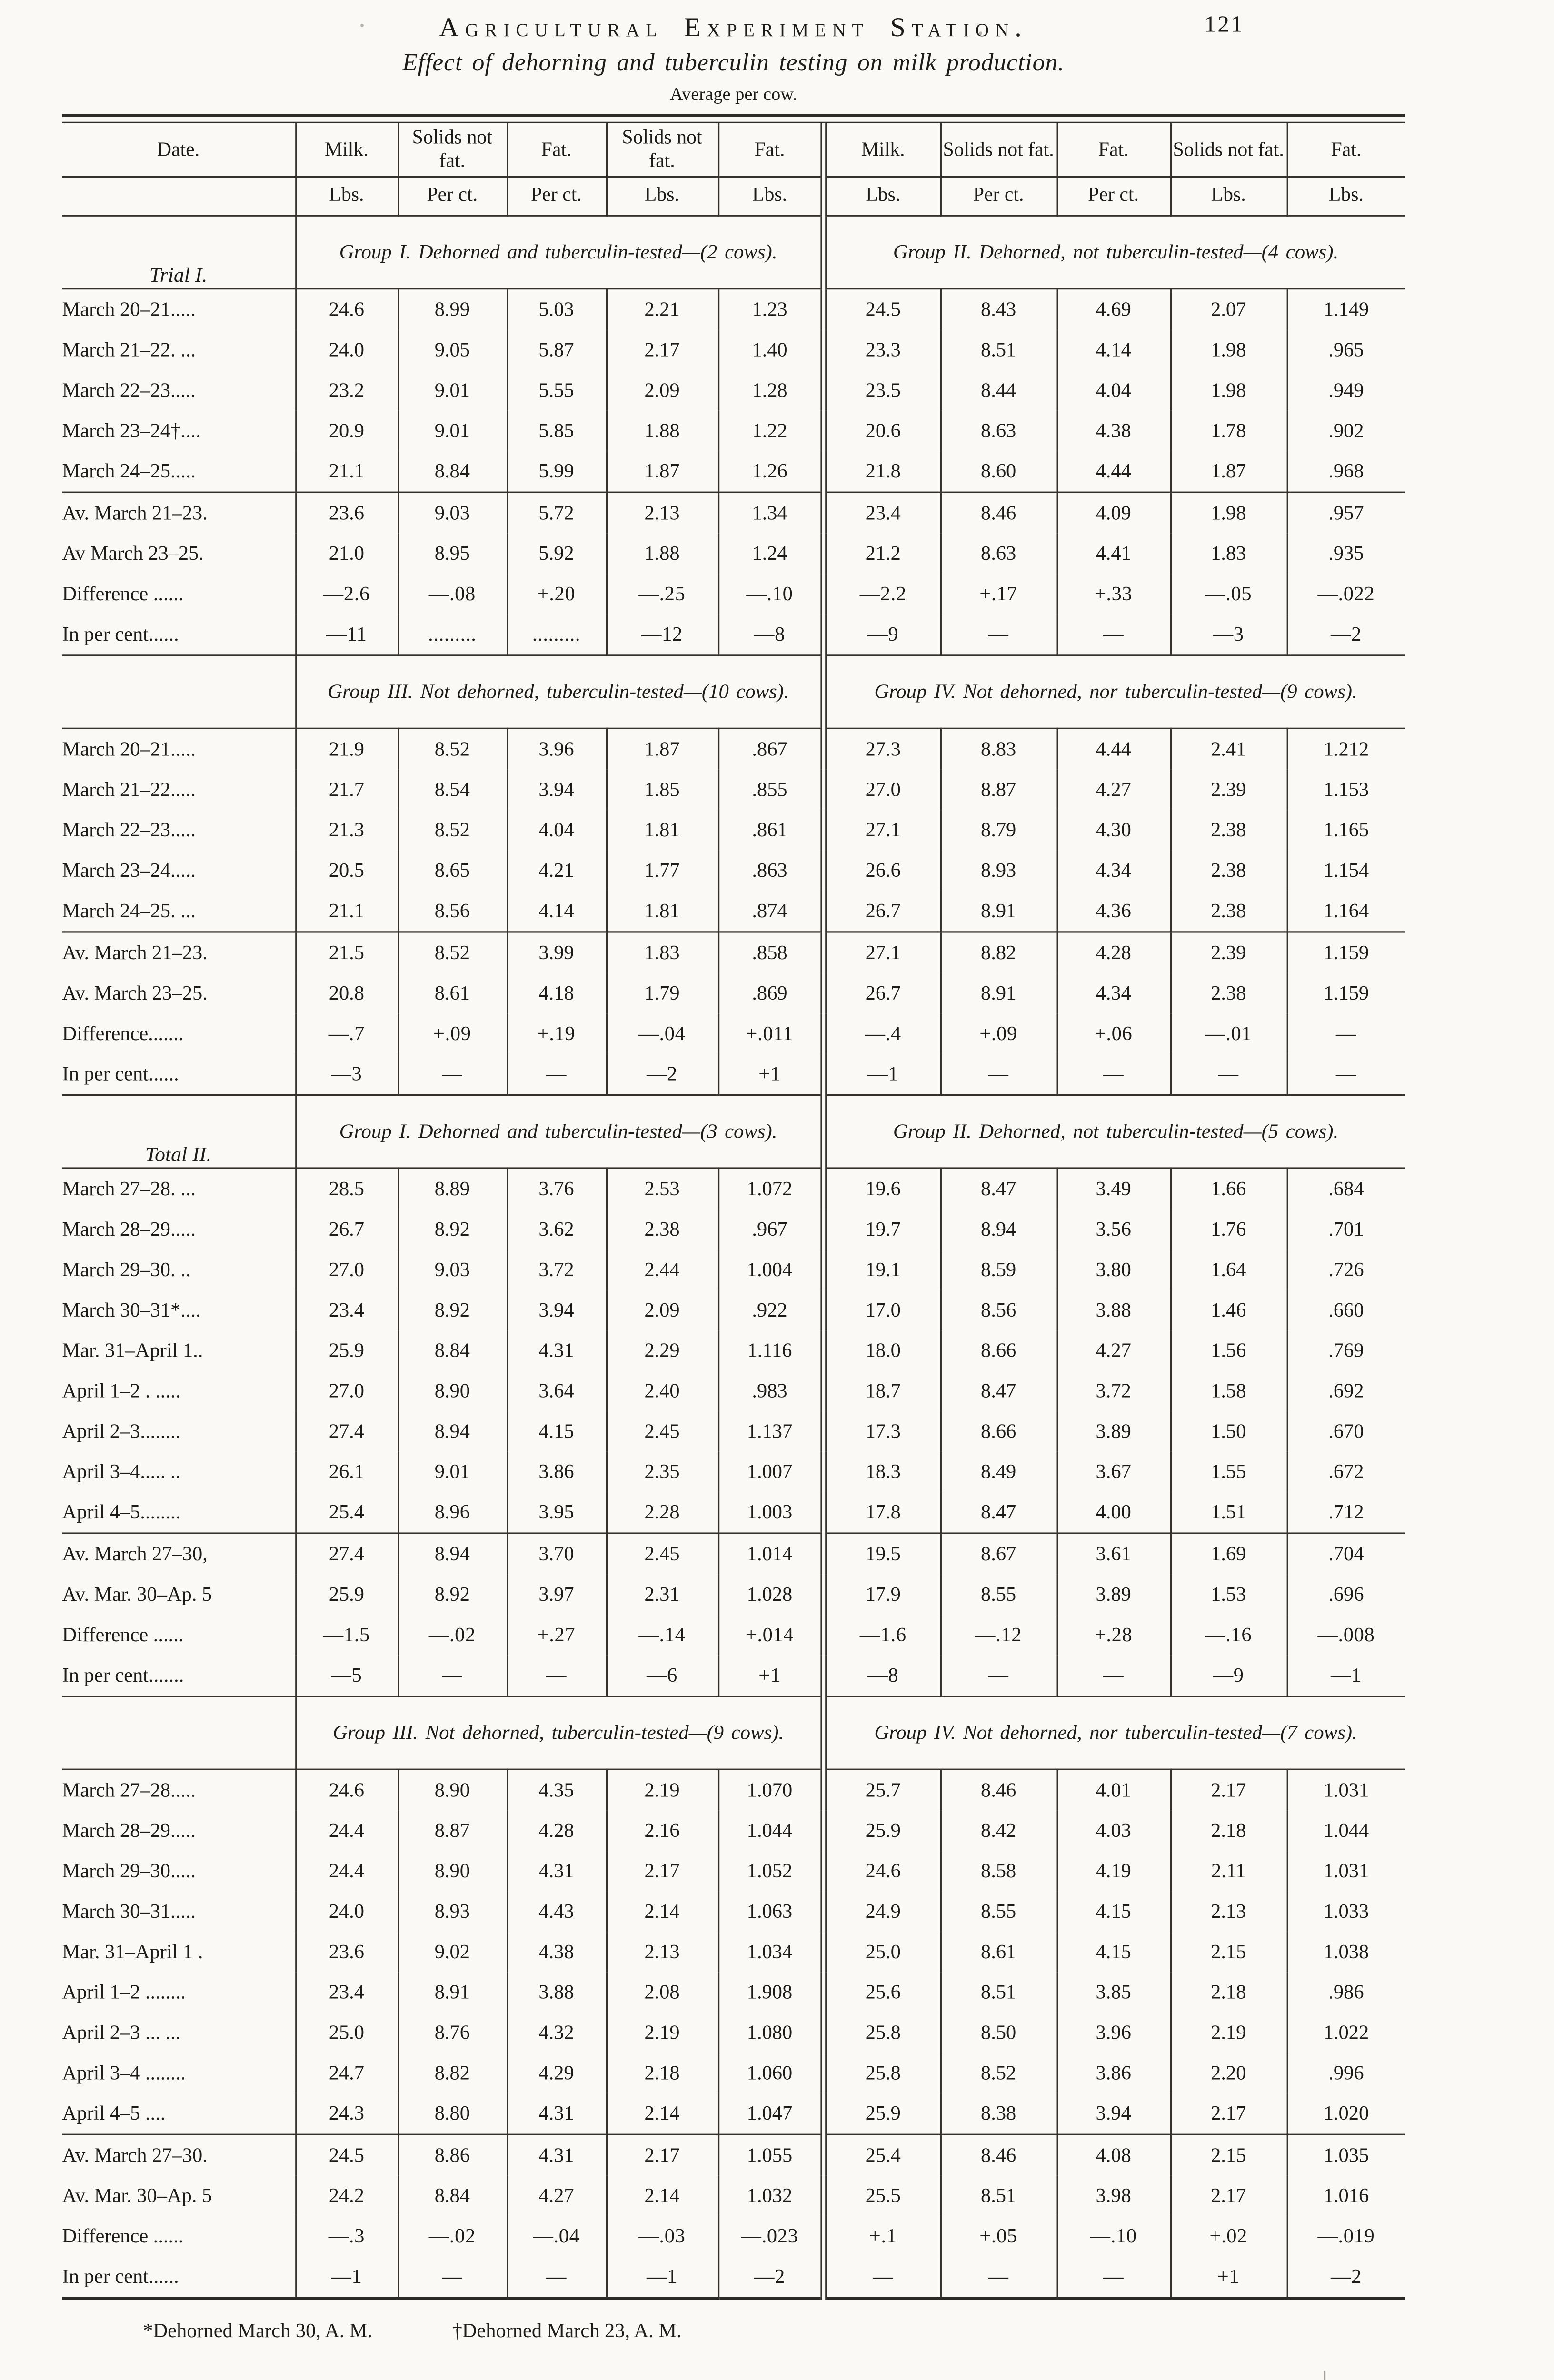 The width and height of the screenshot is (1554, 2380). Describe the element at coordinates (999, 1790) in the screenshot. I see `value-cell: 8.46` at that location.